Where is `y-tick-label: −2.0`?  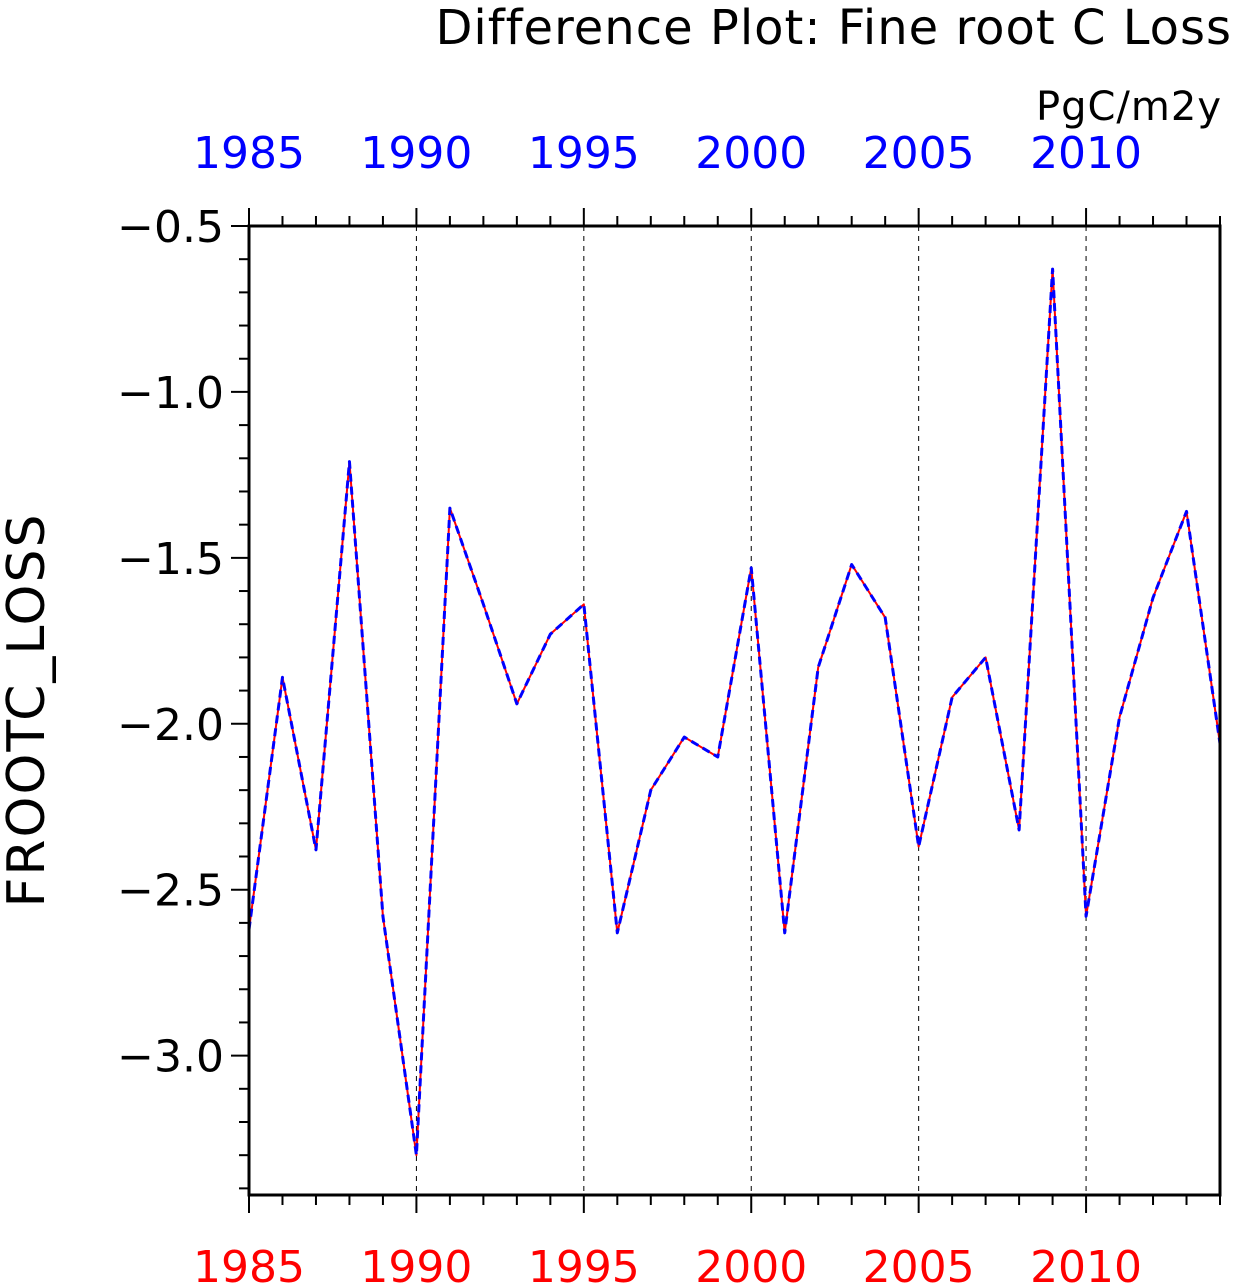 y-tick-label: −2.0 is located at coordinates (170, 725).